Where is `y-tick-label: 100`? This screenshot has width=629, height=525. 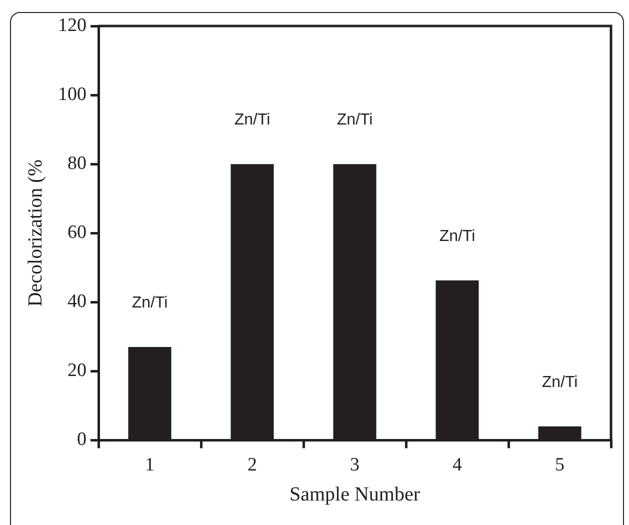
y-tick-label: 100 is located at coordinates (72, 95).